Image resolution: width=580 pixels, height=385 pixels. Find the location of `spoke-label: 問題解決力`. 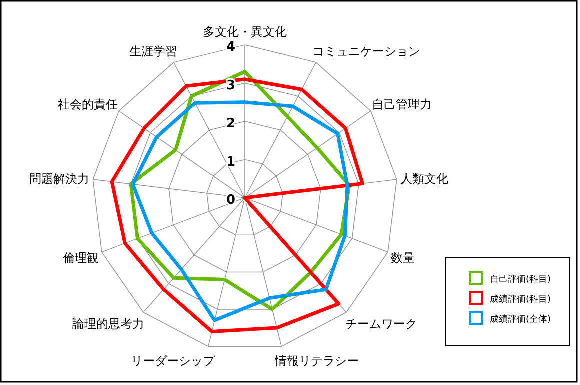

spoke-label: 問題解決力 is located at coordinates (59, 179).